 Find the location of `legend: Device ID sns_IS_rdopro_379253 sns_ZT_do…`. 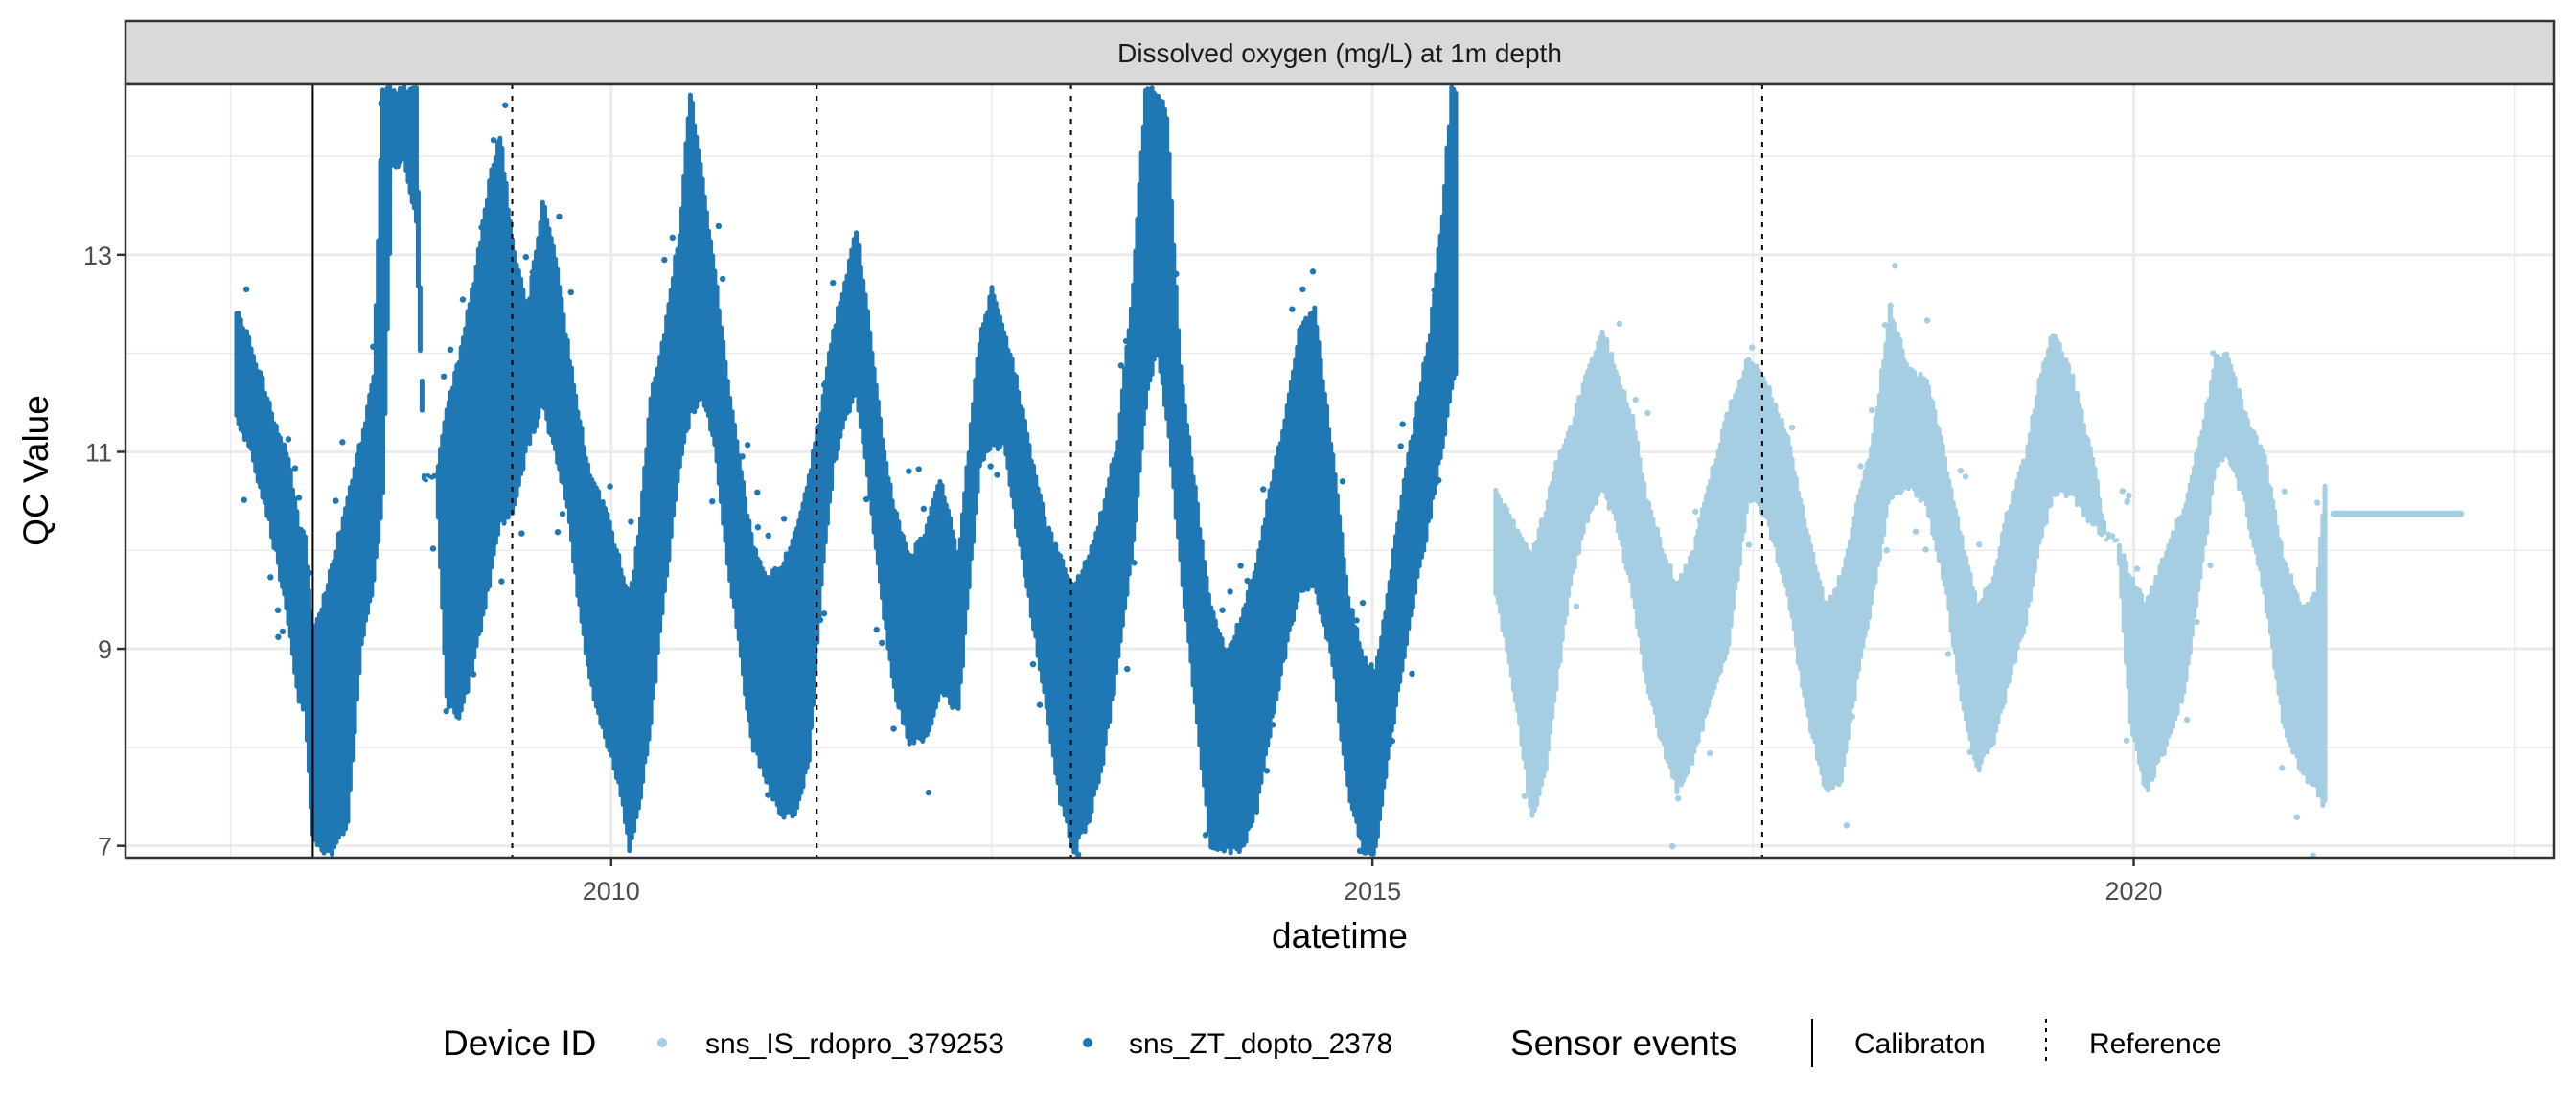

legend: Device ID sns_IS_rdopro_379253 sns_ZT_do… is located at coordinates (1332, 1043).